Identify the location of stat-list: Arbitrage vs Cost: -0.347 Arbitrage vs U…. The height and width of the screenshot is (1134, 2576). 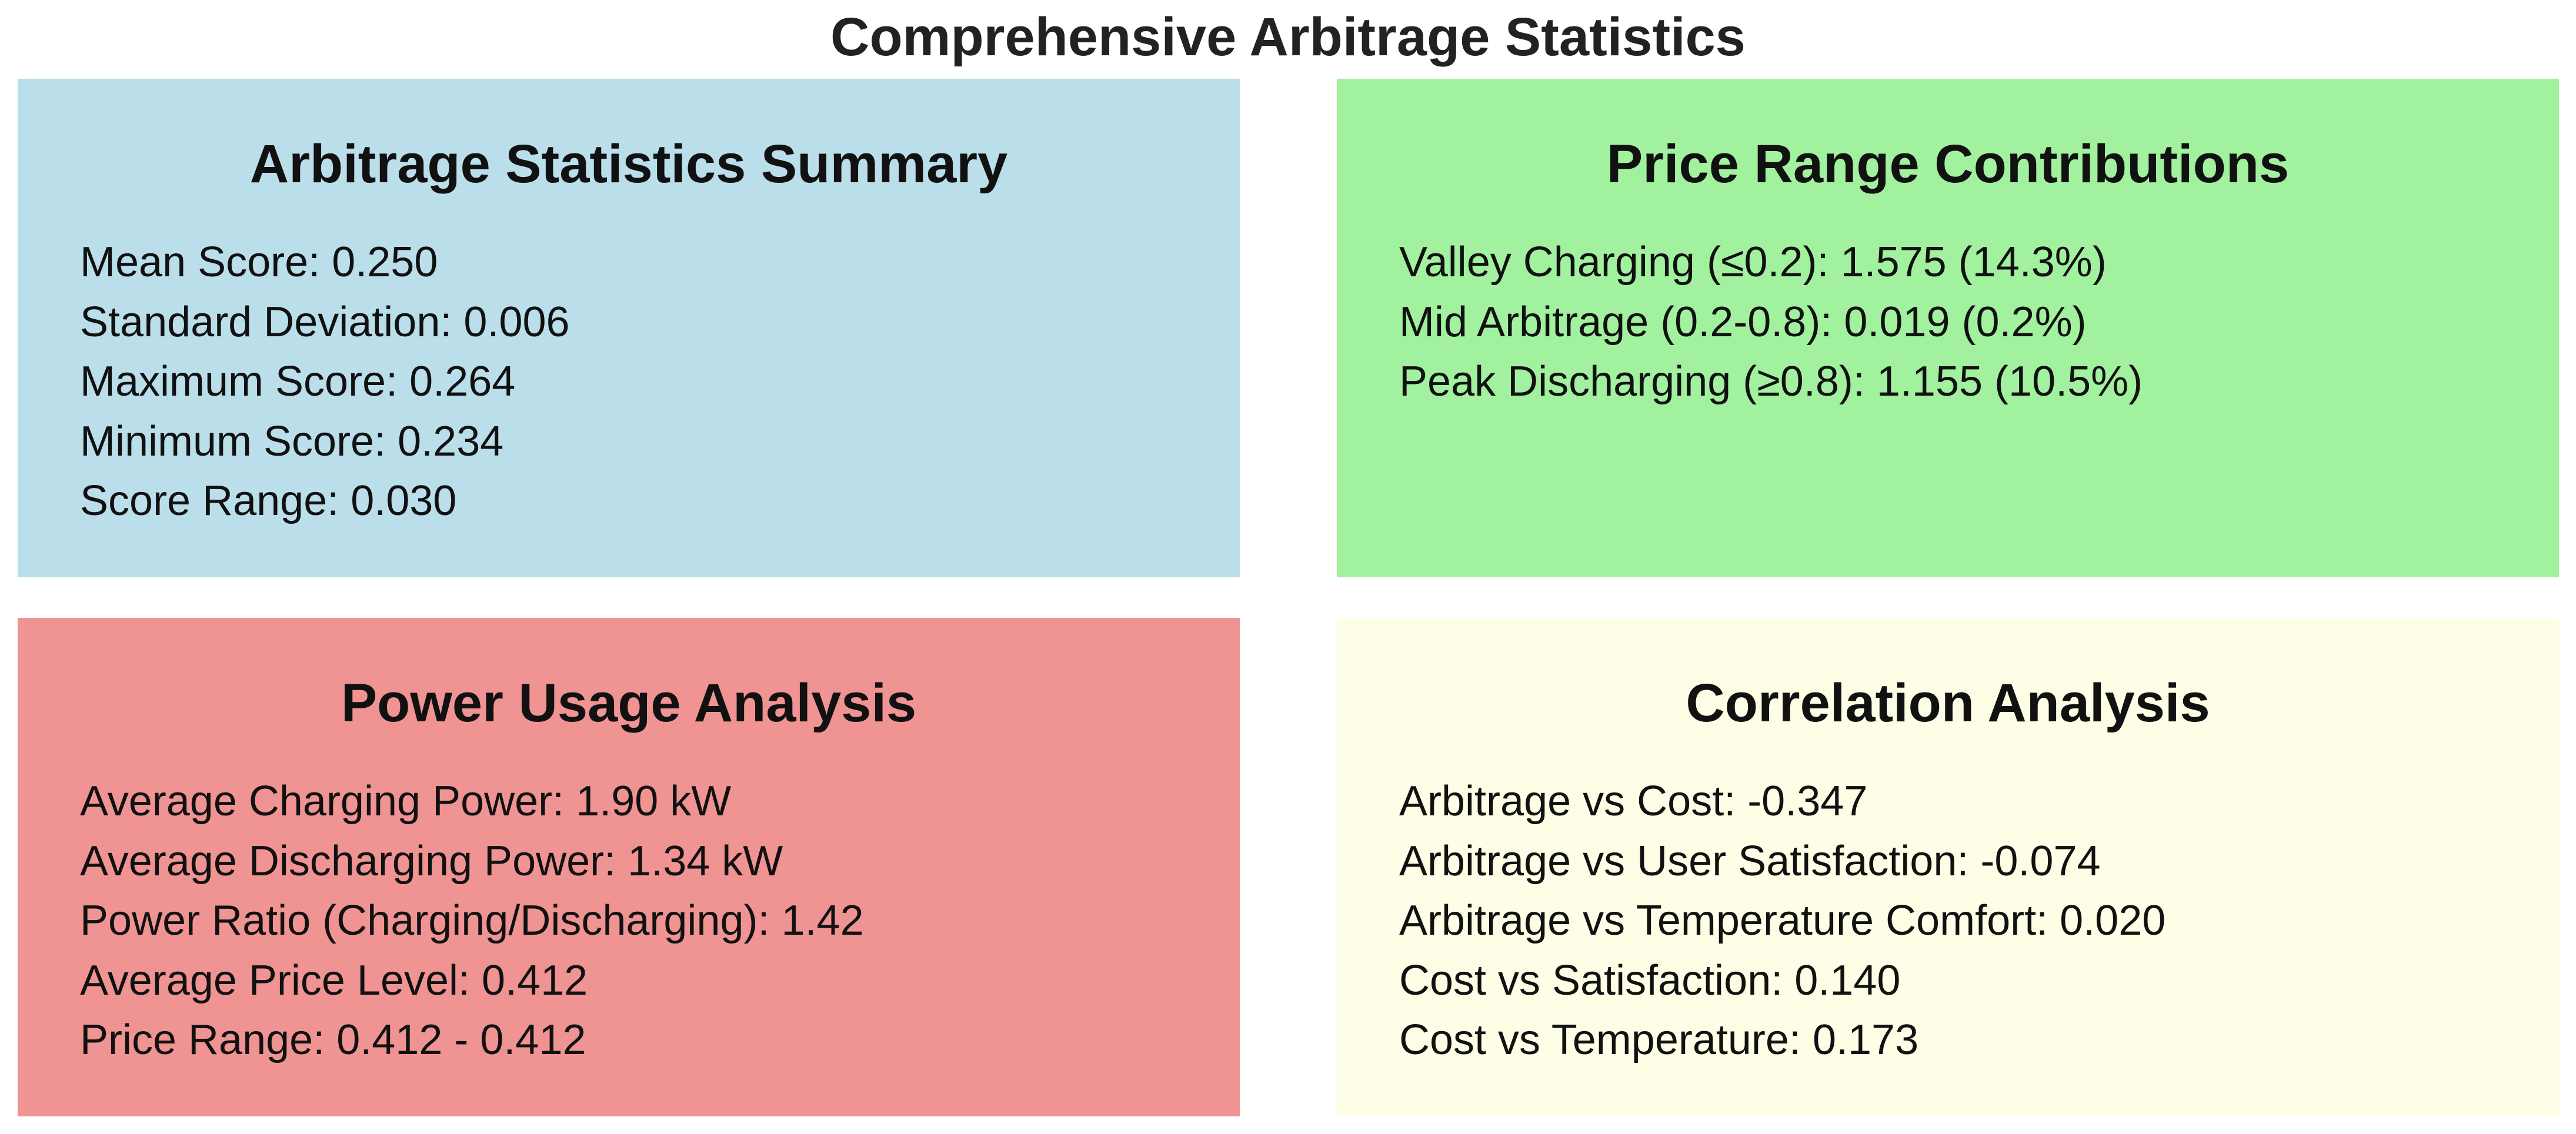
(1782, 922).